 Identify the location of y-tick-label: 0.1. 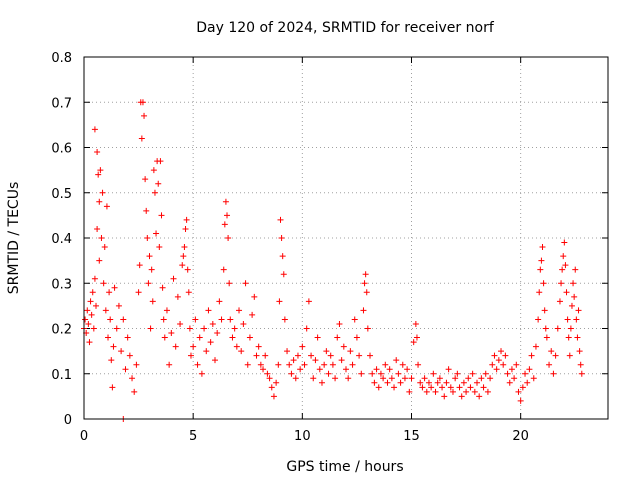
(61, 375).